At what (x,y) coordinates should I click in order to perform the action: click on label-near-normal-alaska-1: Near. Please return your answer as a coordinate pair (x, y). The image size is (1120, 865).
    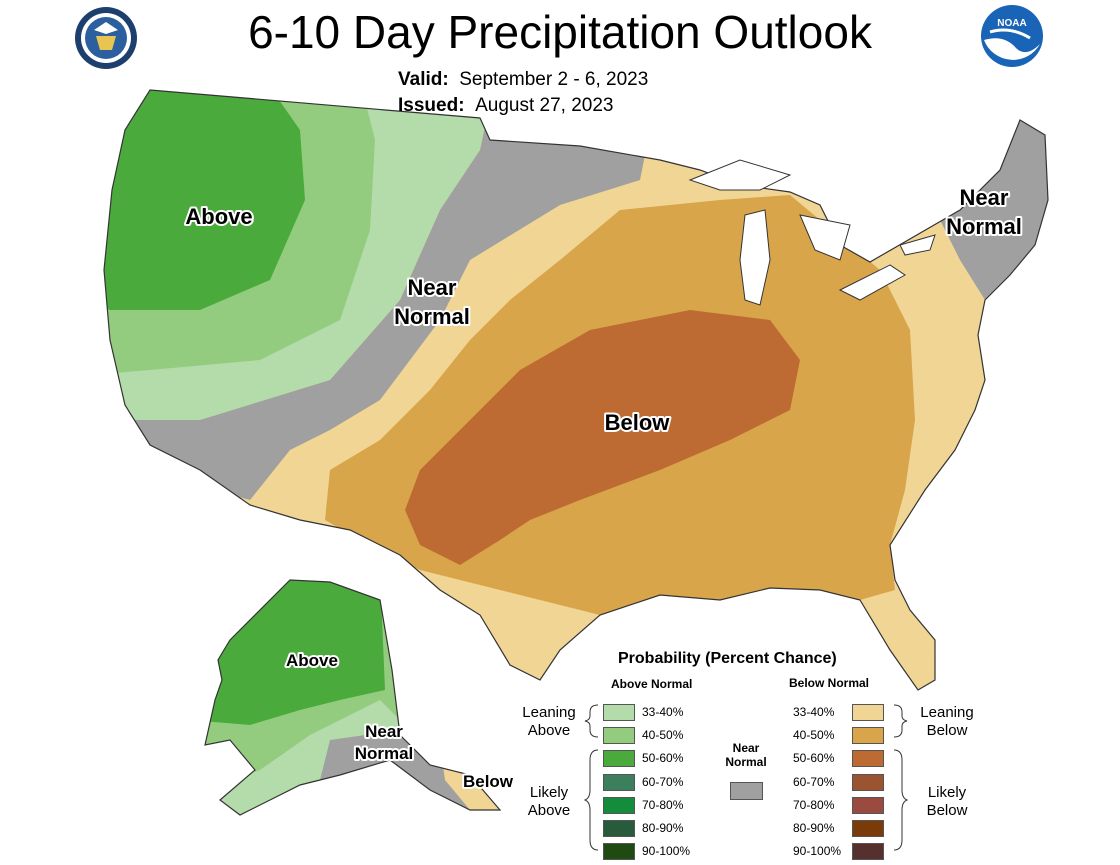
    Looking at the image, I should click on (384, 731).